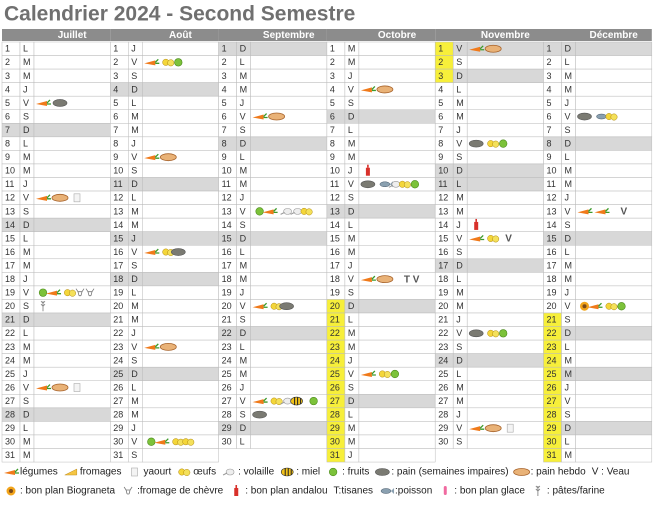 The width and height of the screenshot is (654, 510). What do you see at coordinates (449, 472) in the screenshot?
I see `legend-text: : pain (semaines impaires)` at bounding box center [449, 472].